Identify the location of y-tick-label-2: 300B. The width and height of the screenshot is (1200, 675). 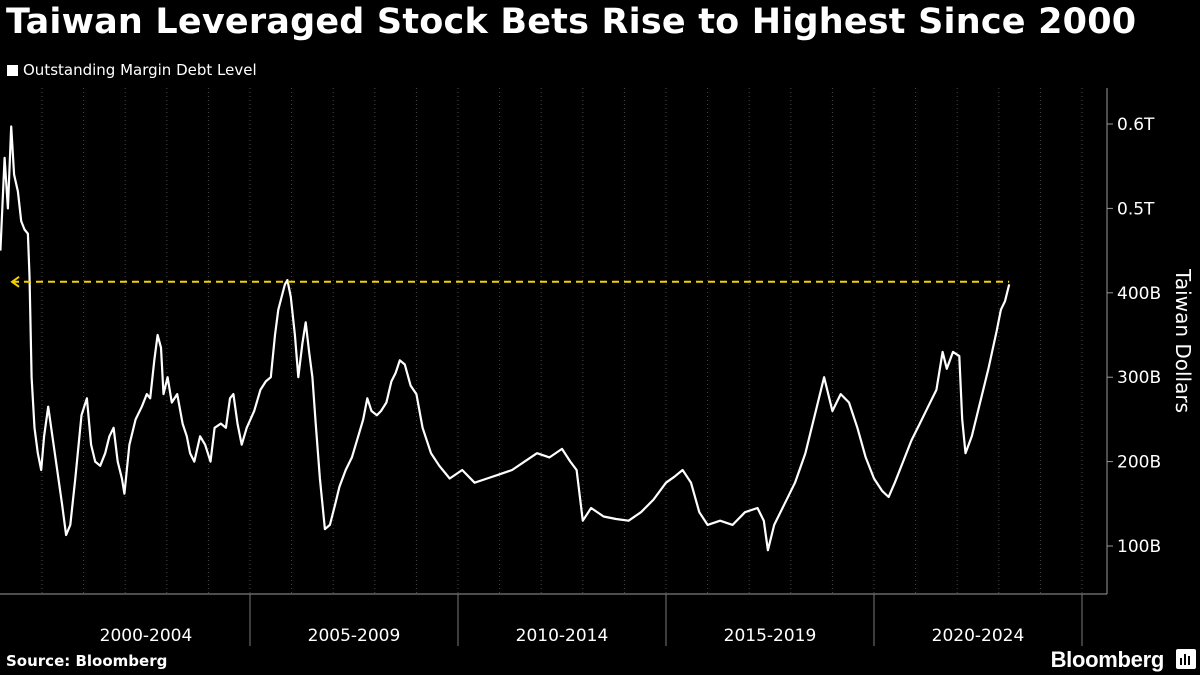
(1139, 378).